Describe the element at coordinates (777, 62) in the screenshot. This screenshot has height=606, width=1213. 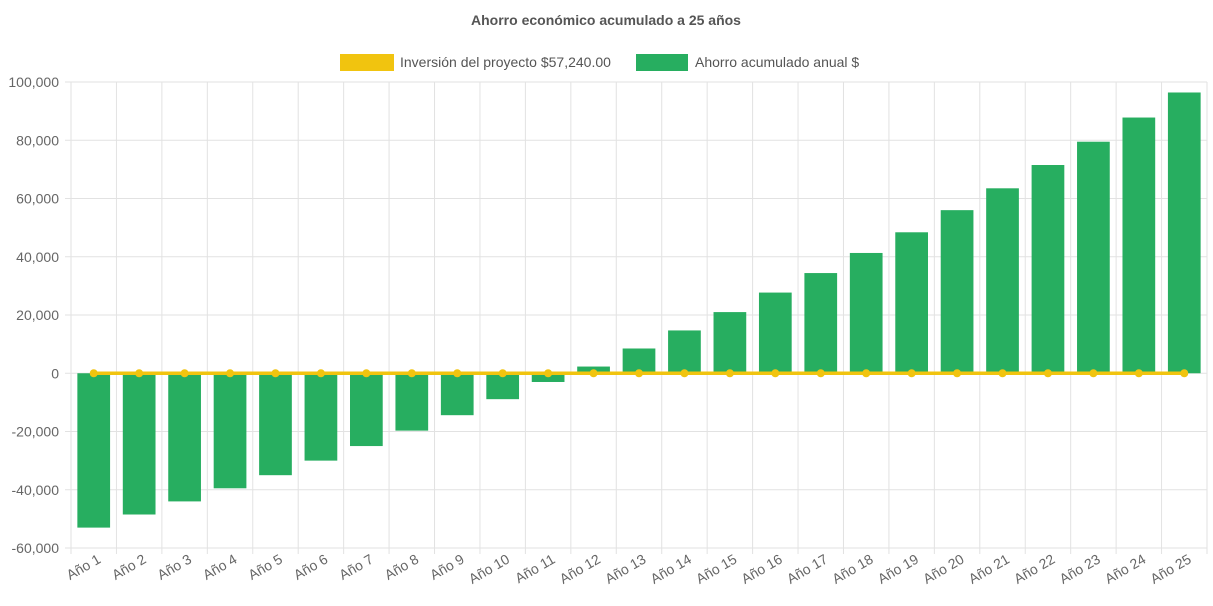
I see `legend-label-ahorro: Ahorro acumulado anual $` at that location.